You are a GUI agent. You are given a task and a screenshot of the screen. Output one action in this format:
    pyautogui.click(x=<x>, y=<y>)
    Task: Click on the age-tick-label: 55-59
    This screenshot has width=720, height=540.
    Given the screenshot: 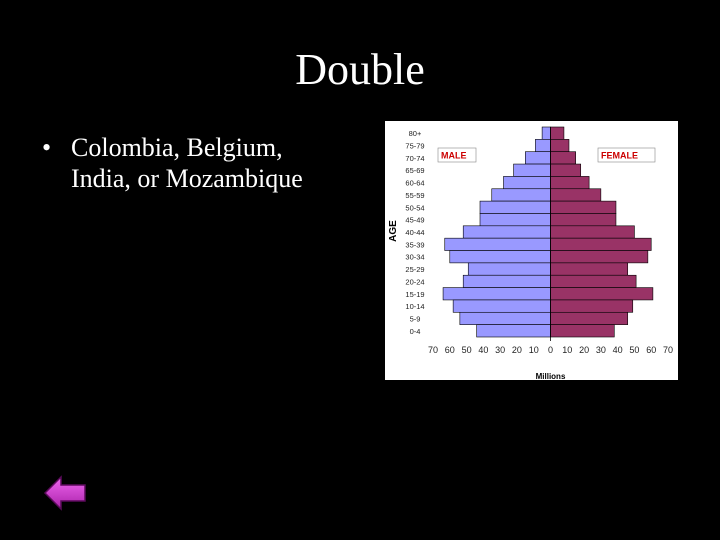 What is the action you would take?
    pyautogui.click(x=414, y=195)
    